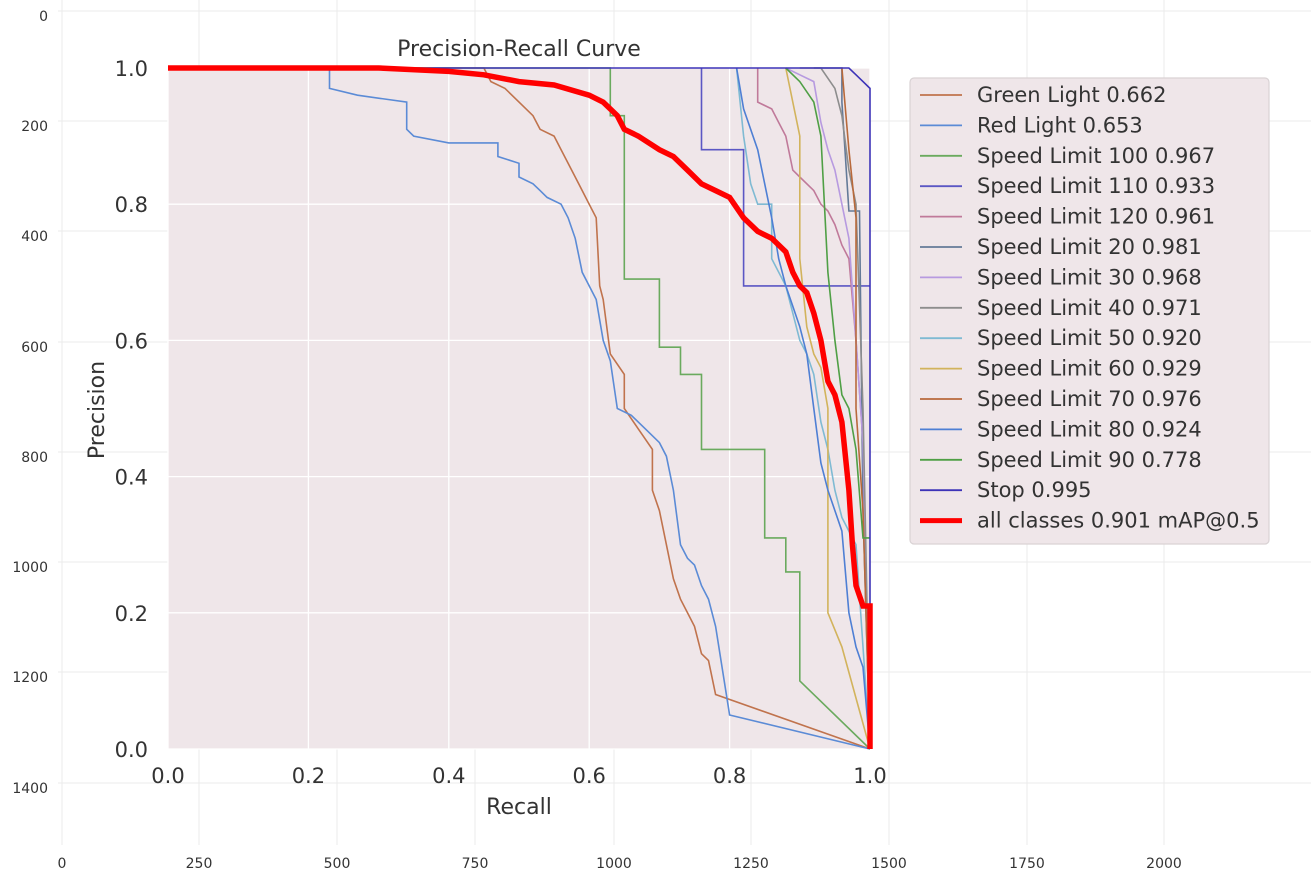 Image resolution: width=1311 pixels, height=880 pixels. What do you see at coordinates (97, 410) in the screenshot?
I see `y-axis-label: Precision` at bounding box center [97, 410].